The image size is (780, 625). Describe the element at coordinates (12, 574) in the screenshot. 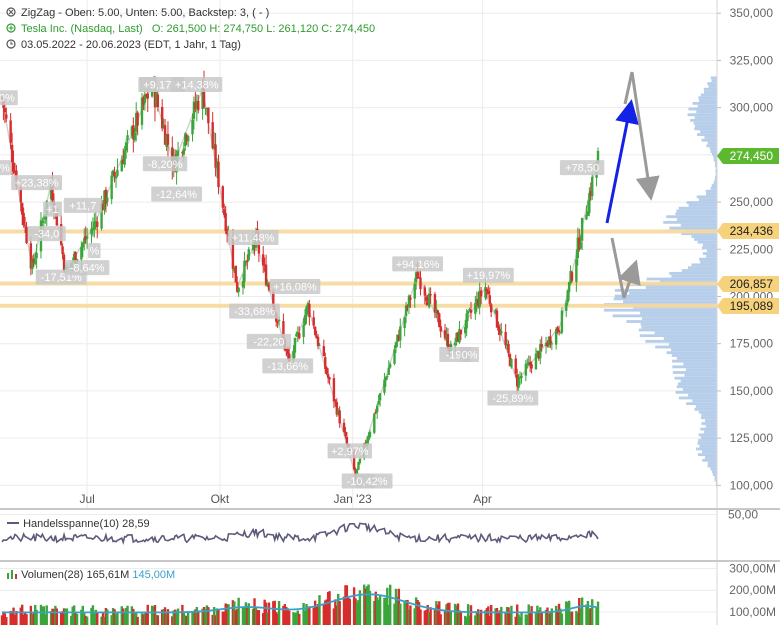

I see `bar-series-icon` at that location.